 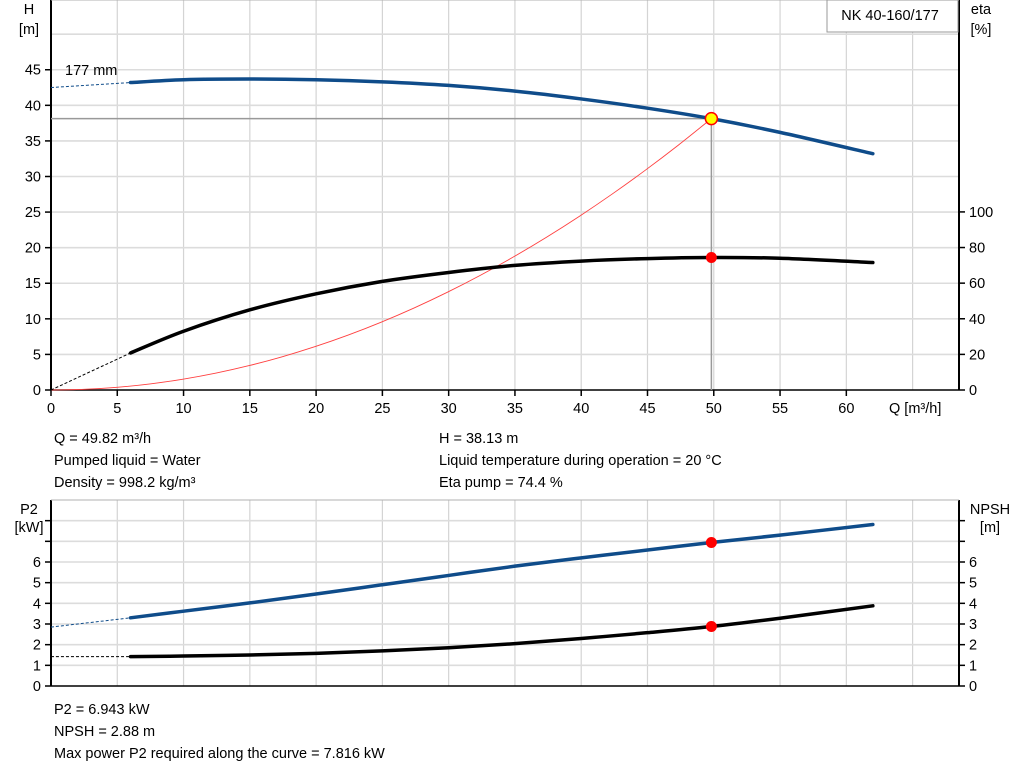 What do you see at coordinates (647, 409) in the screenshot?
I see `x-tick-label: 45` at bounding box center [647, 409].